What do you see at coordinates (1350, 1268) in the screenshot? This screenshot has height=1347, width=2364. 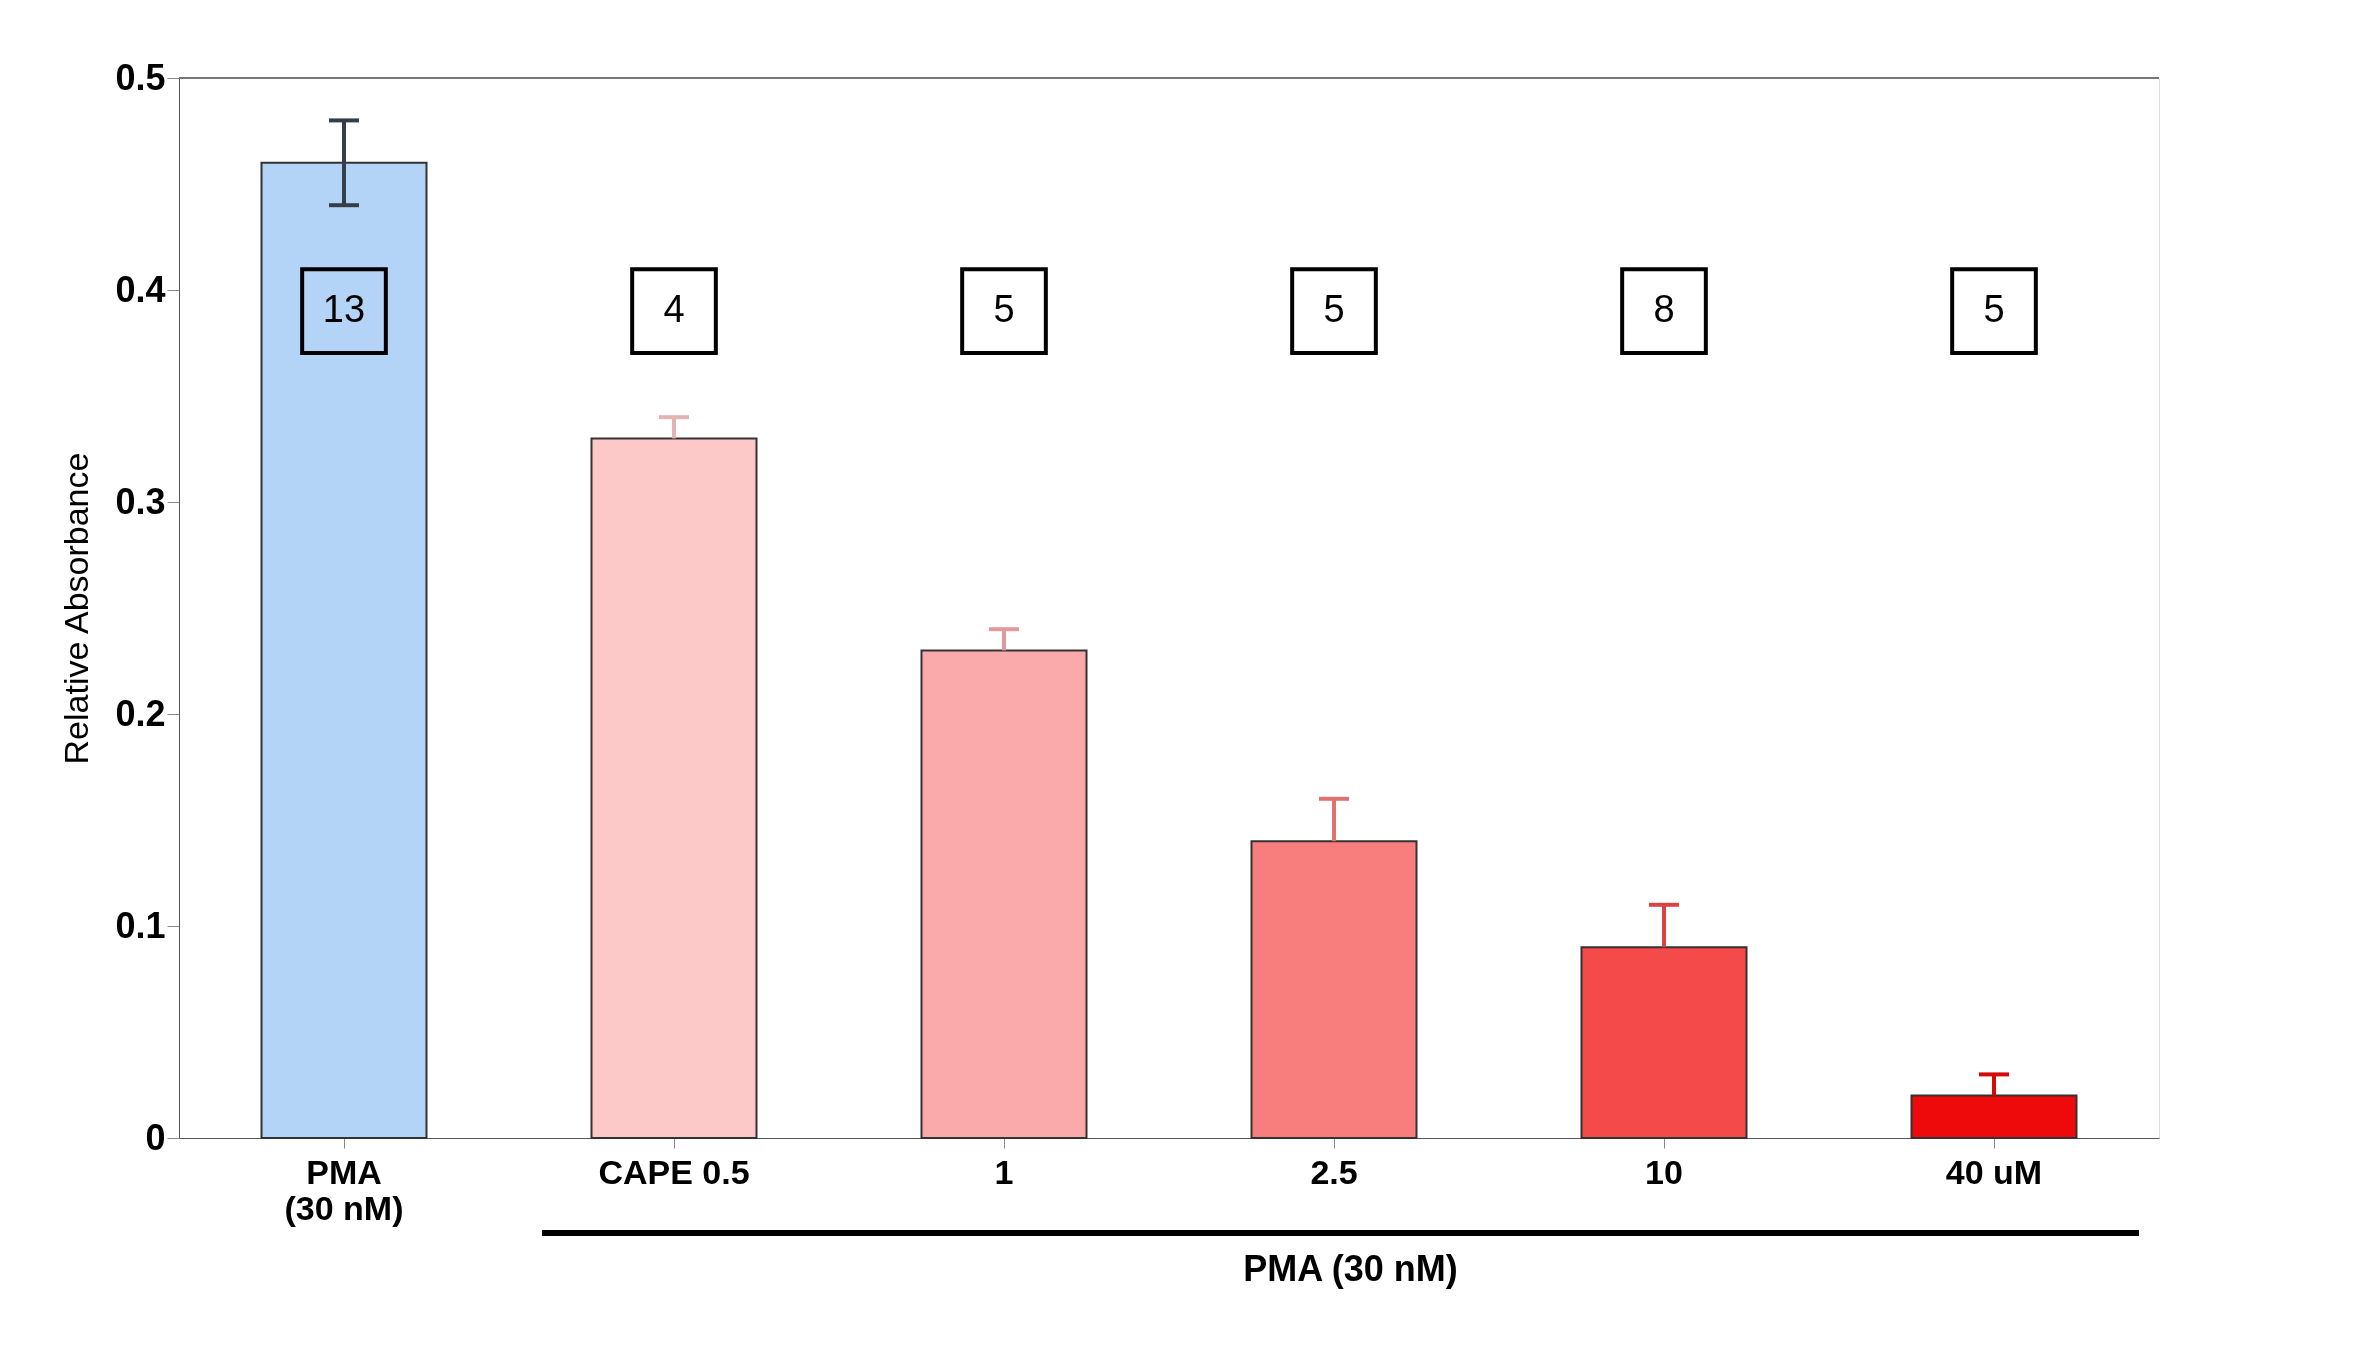 I see `text: PMA (30 nM)` at bounding box center [1350, 1268].